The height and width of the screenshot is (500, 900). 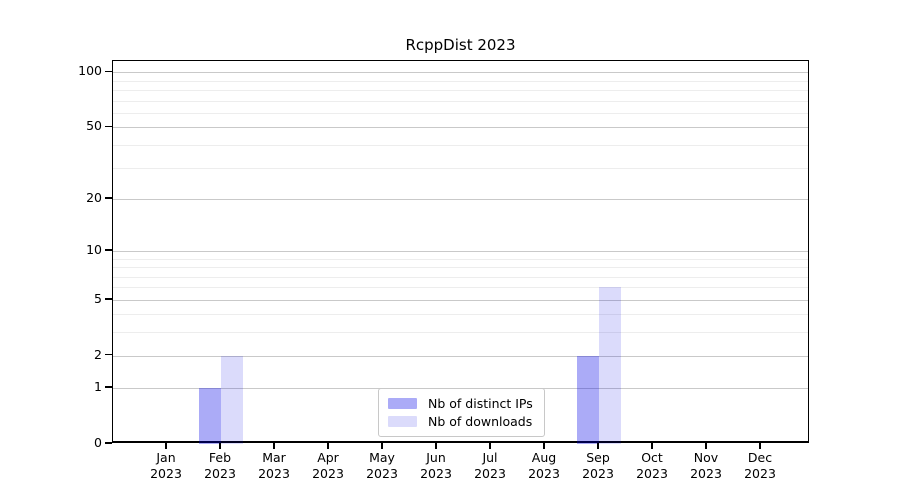 I want to click on x-tick-label: Mar 2023, so click(x=274, y=466).